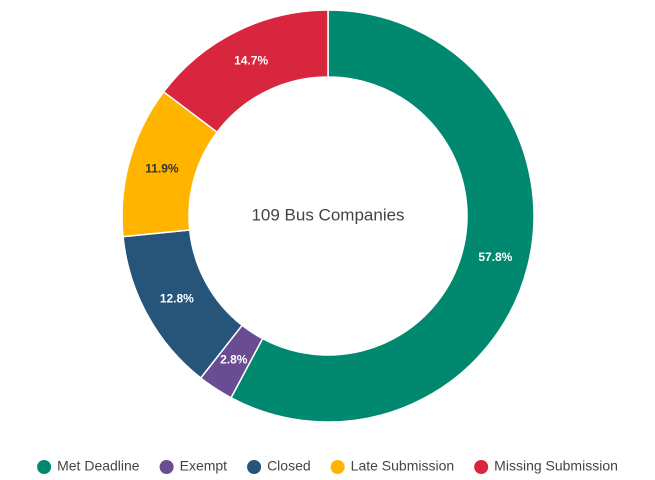 The width and height of the screenshot is (655, 480). Describe the element at coordinates (204, 466) in the screenshot. I see `legend-label: Exempt` at that location.